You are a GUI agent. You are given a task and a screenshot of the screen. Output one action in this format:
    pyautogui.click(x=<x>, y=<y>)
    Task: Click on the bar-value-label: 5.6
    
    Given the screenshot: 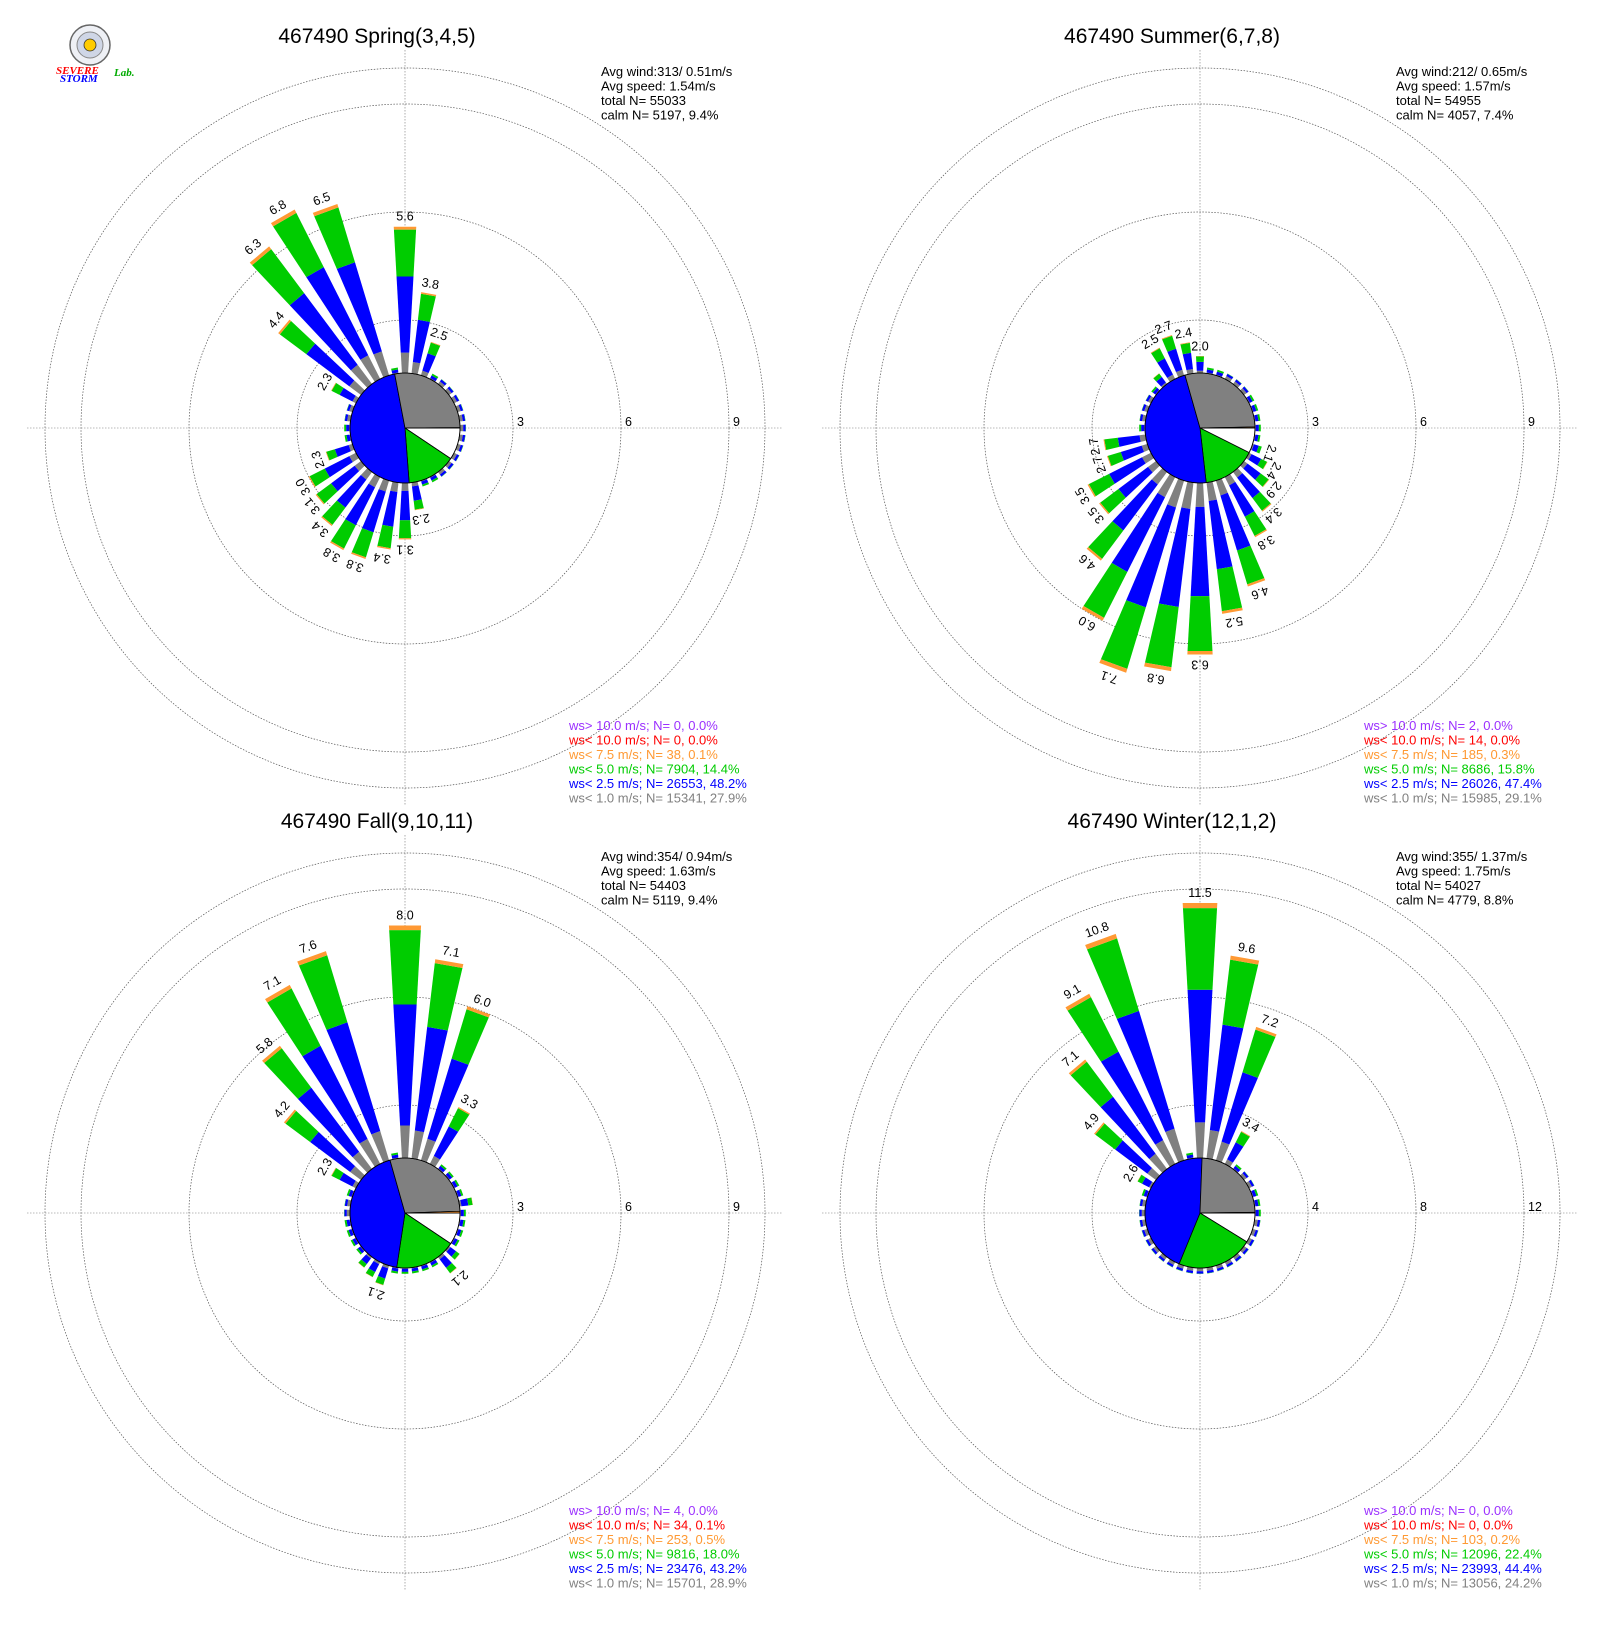 What is the action you would take?
    pyautogui.click(x=404, y=217)
    